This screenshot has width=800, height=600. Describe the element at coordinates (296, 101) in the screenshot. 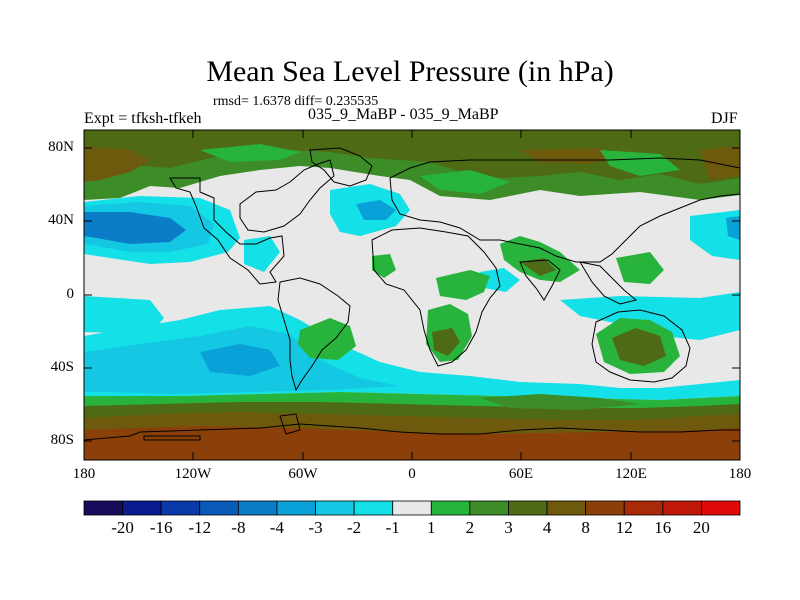

I see `stats-text: rmsd= 1.6378 diff= 0.235535` at that location.